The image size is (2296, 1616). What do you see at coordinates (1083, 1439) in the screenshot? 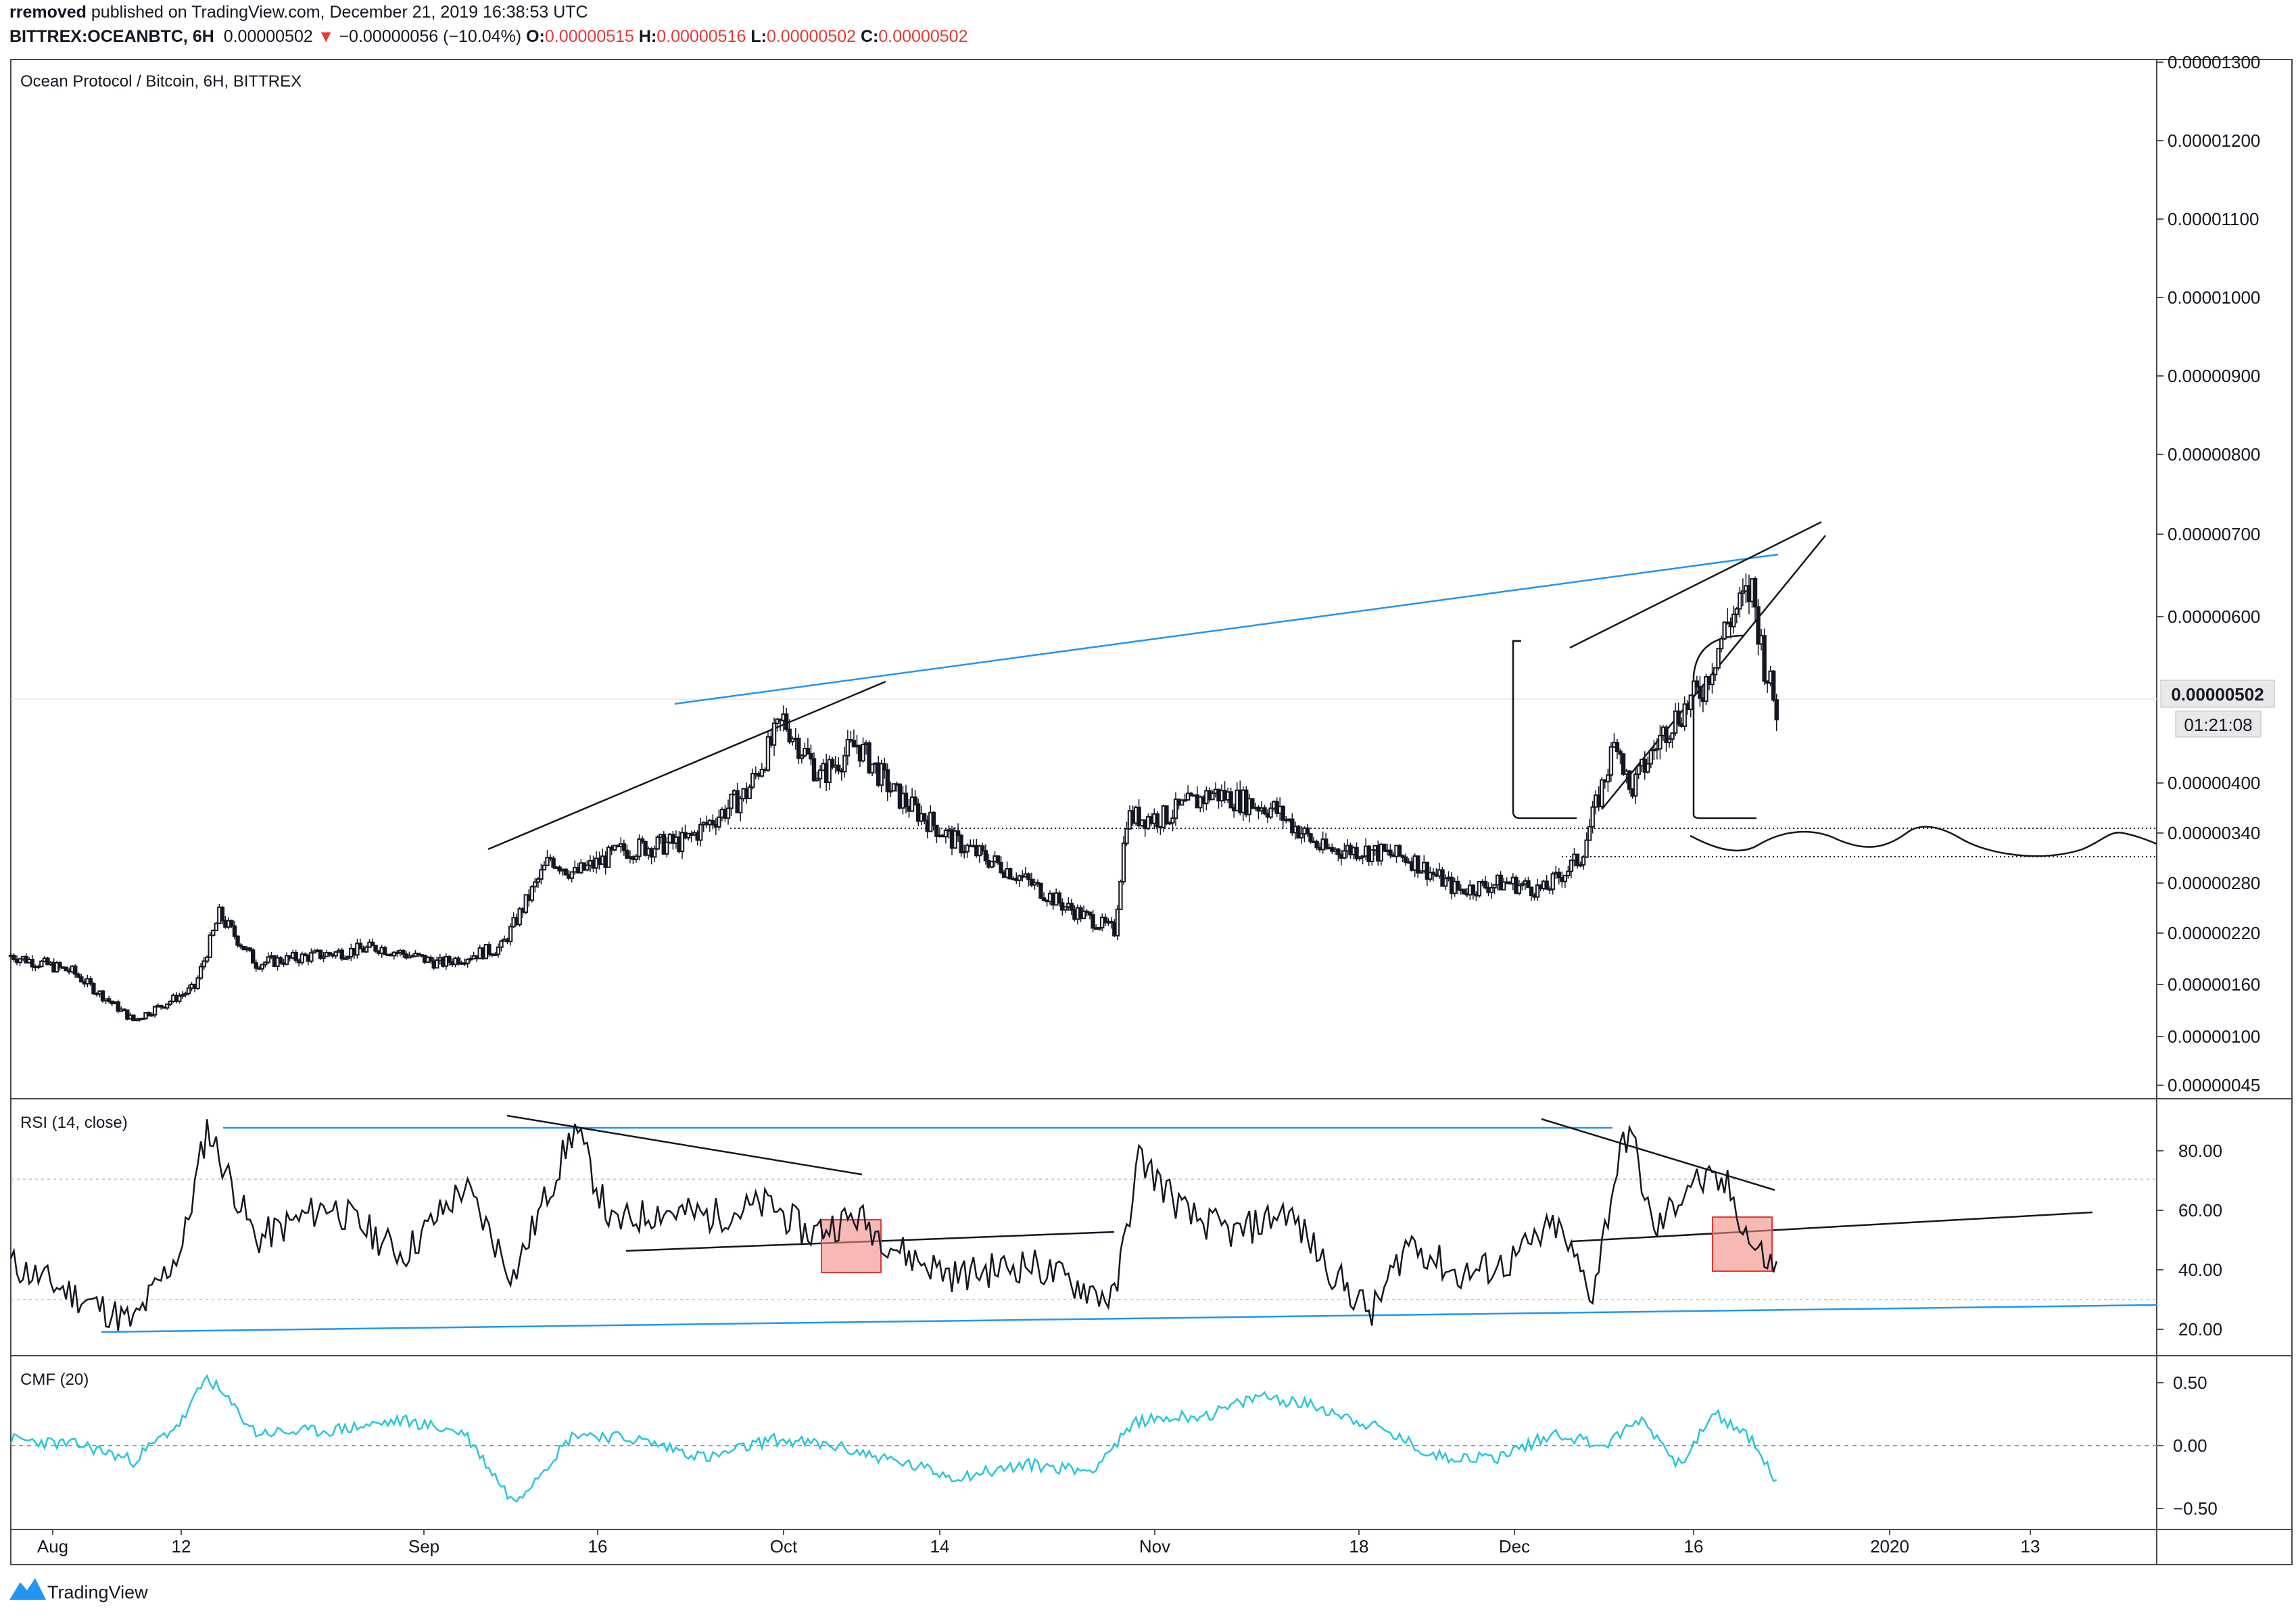
I see `cmf-pane` at bounding box center [1083, 1439].